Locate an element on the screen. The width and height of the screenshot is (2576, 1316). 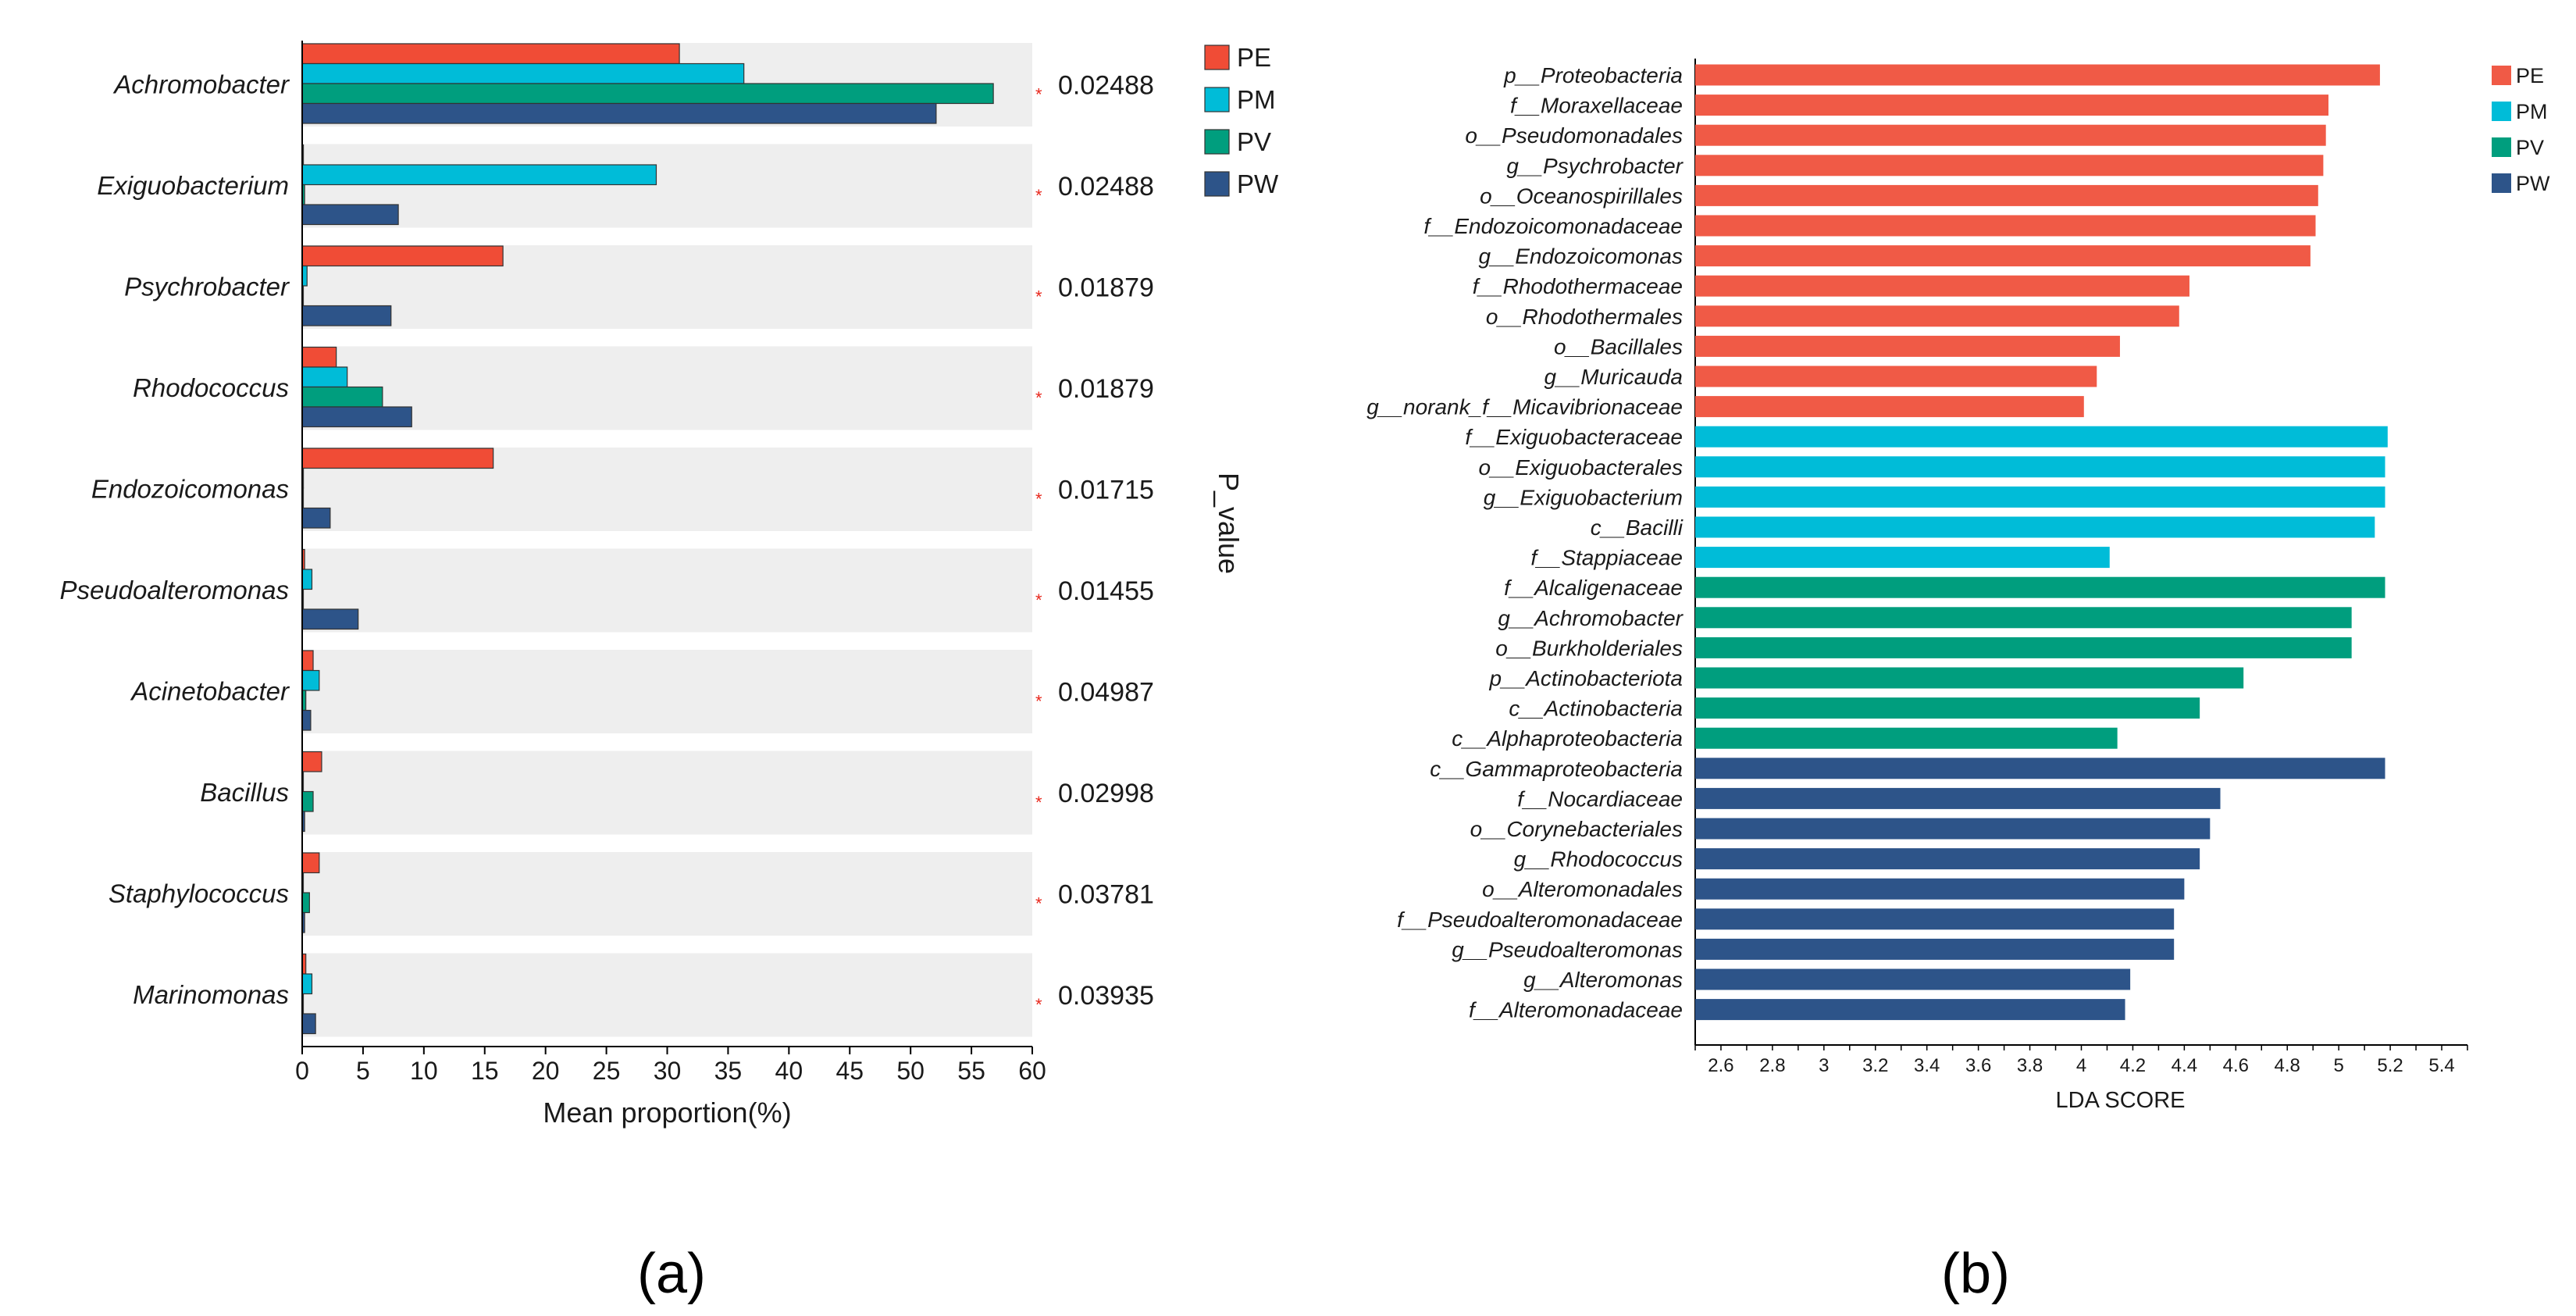
lda-bar-label: g__Alteromonas is located at coordinates (1603, 980).